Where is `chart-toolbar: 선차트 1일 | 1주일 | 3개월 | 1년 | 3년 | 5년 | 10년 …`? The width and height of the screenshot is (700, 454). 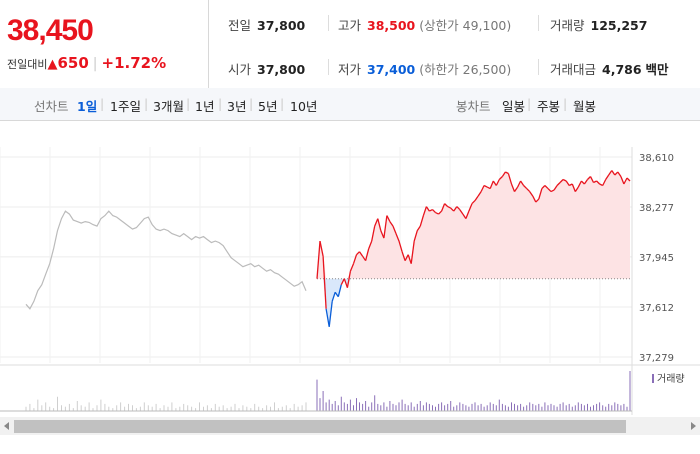 chart-toolbar: 선차트 1일 | 1주일 | 3개월 | 1년 | 3년 | 5년 | 10년 … is located at coordinates (350, 104).